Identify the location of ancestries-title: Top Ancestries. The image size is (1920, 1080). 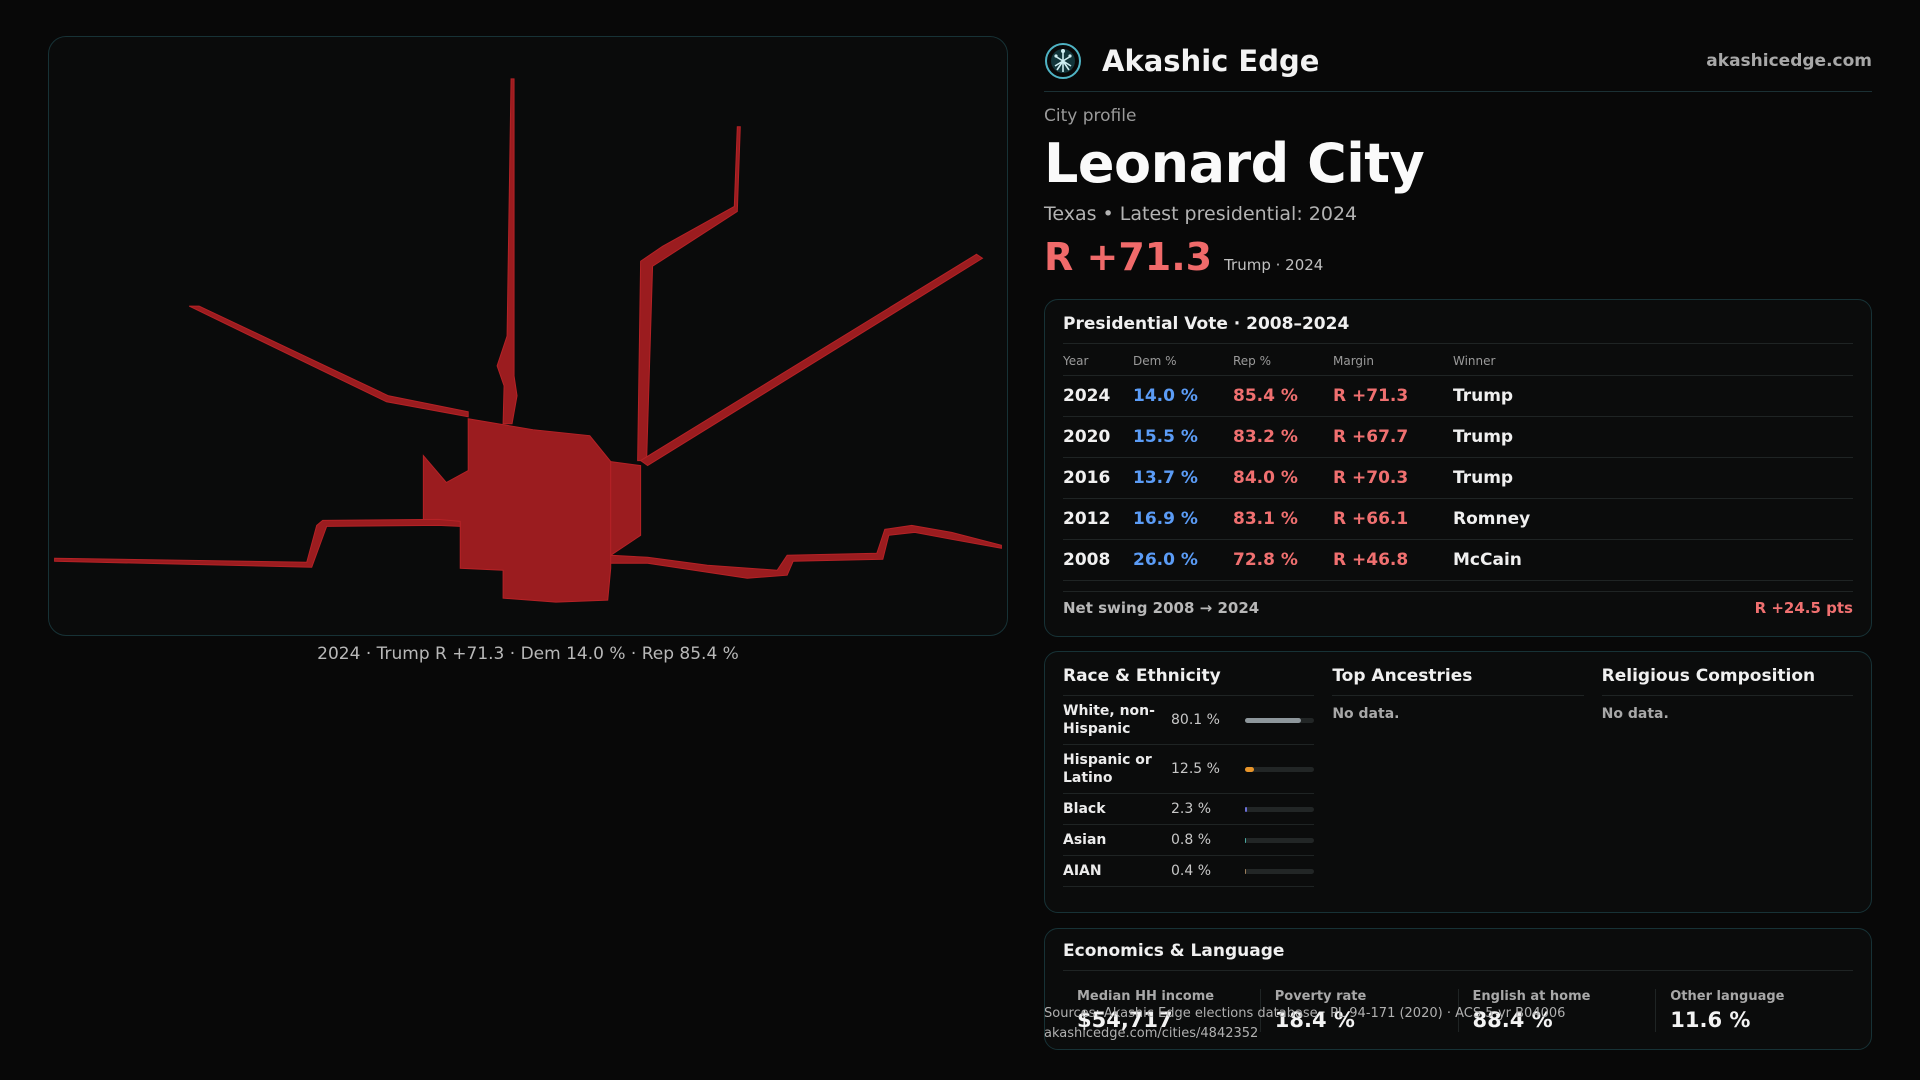
(1458, 681).